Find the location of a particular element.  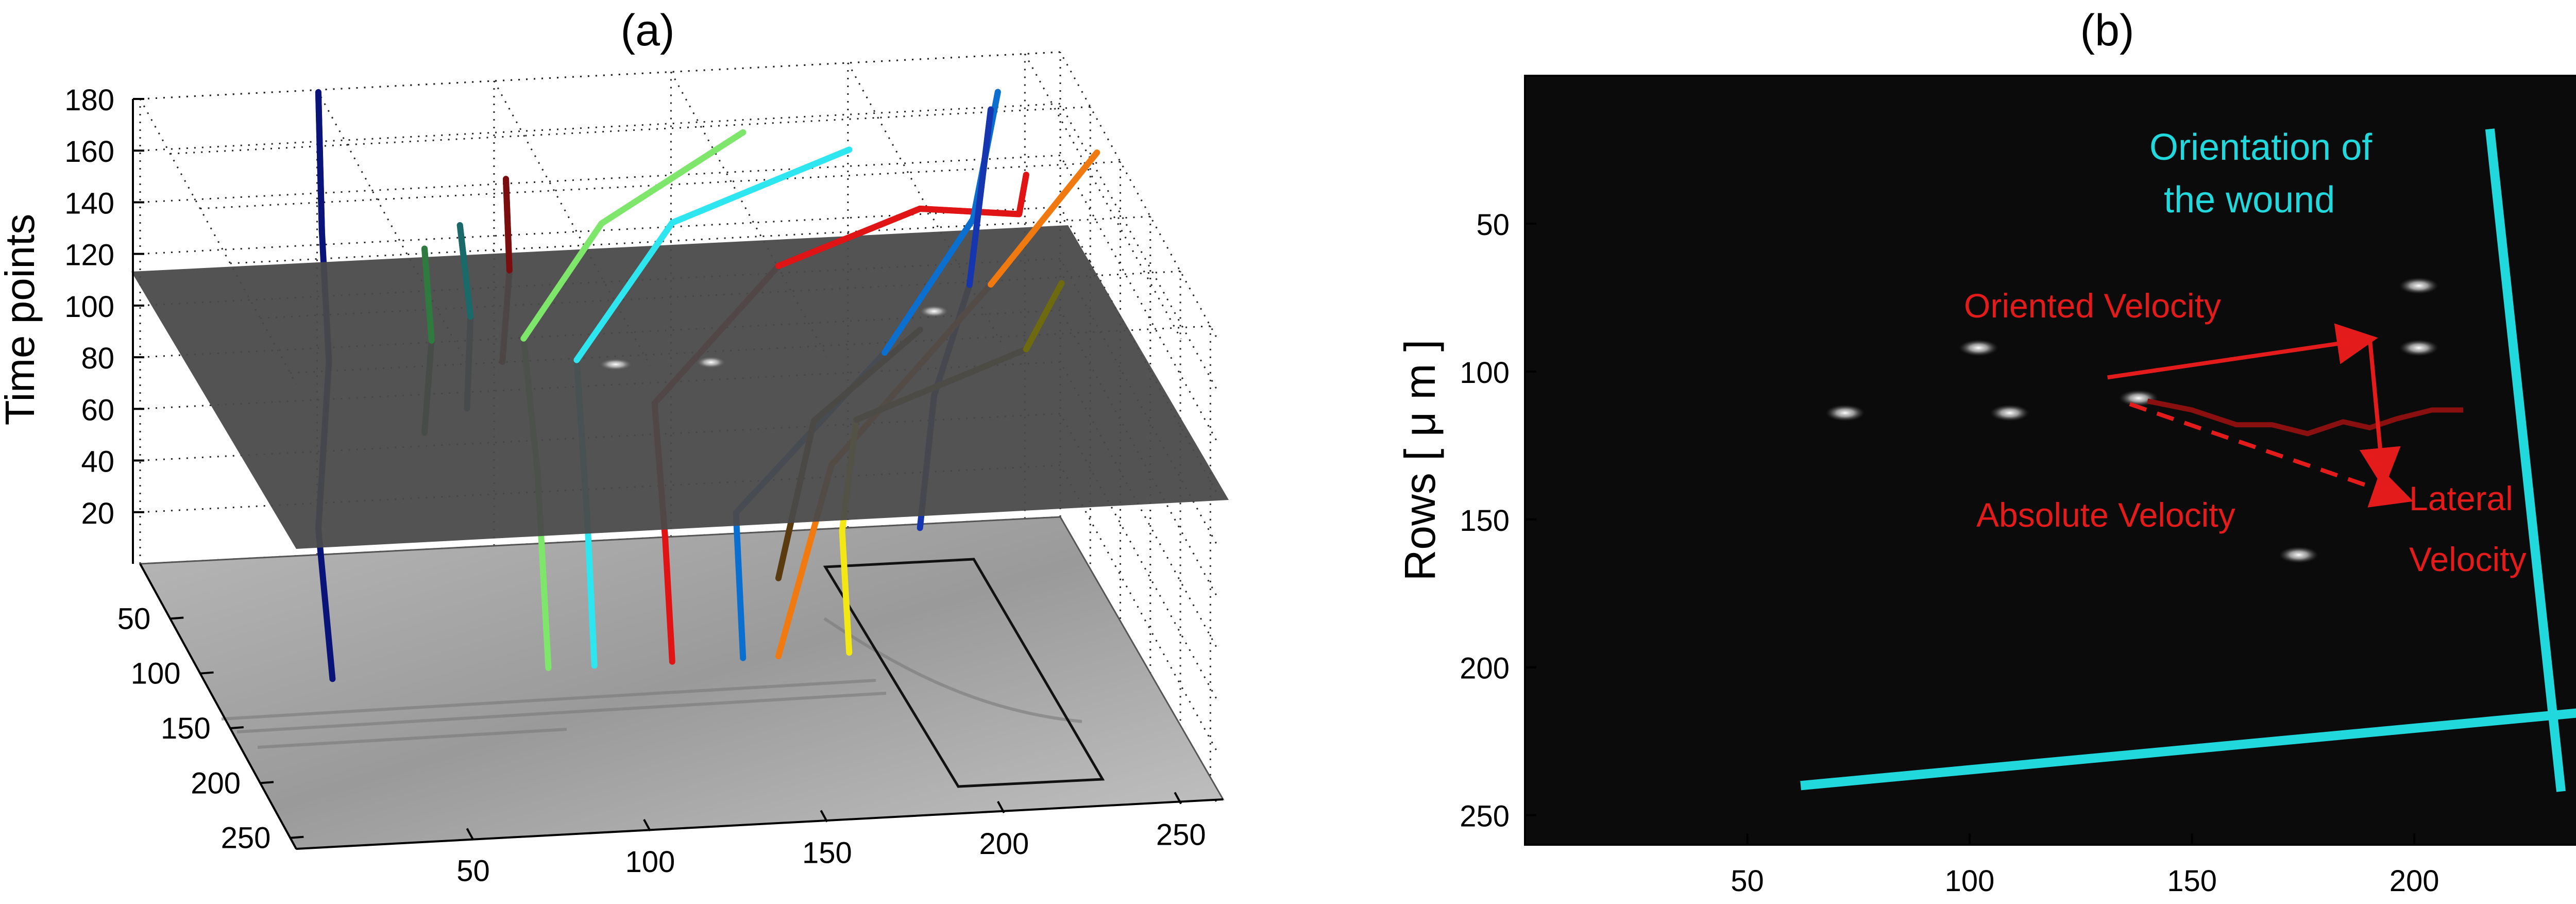

a-z-tick-label: 60 is located at coordinates (97, 410).